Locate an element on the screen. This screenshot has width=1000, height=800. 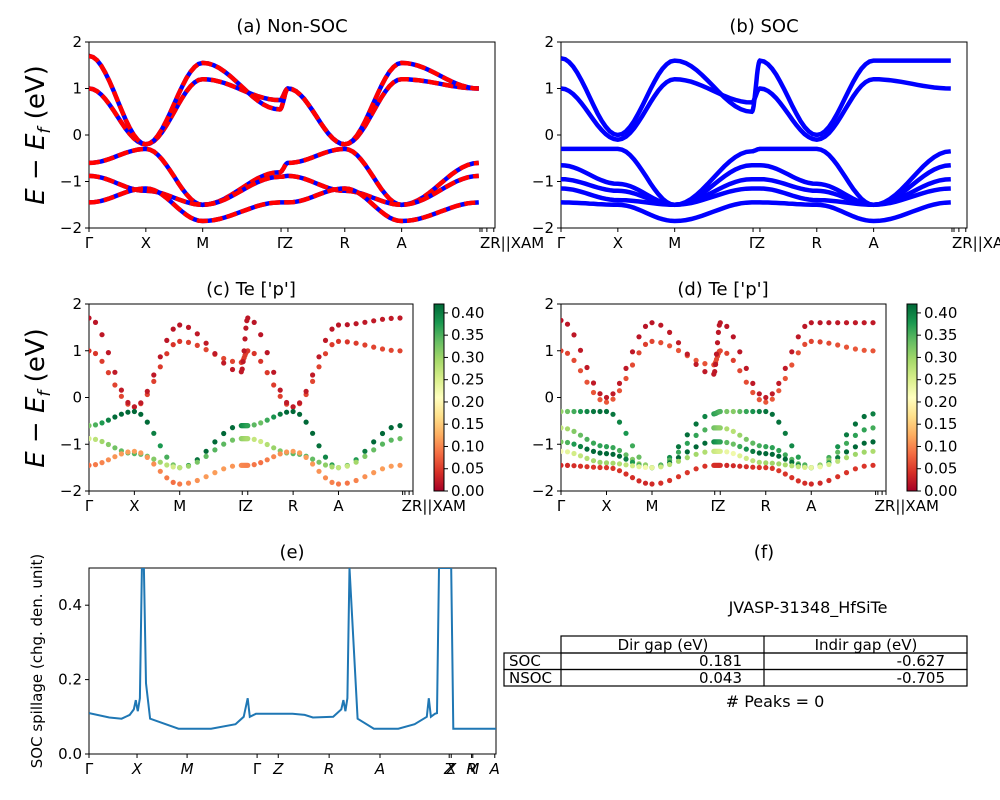
colorbar-tick-label: 0.00 is located at coordinates (940, 491).